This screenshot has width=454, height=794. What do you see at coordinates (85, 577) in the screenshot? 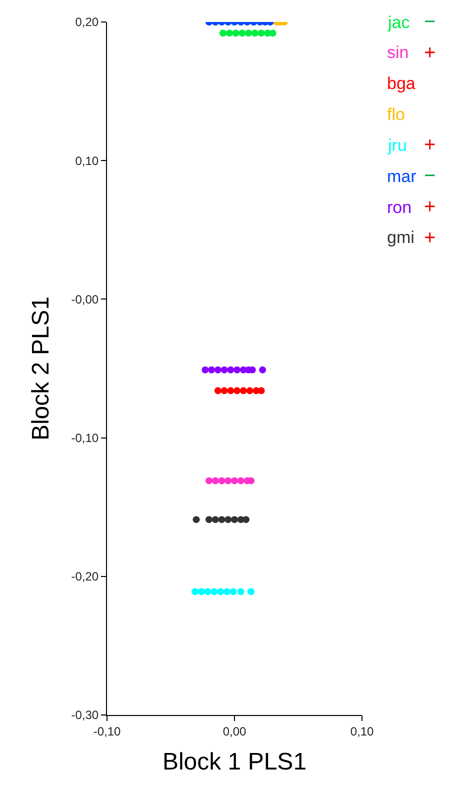
I see `y-tick-label: -0,20` at bounding box center [85, 577].